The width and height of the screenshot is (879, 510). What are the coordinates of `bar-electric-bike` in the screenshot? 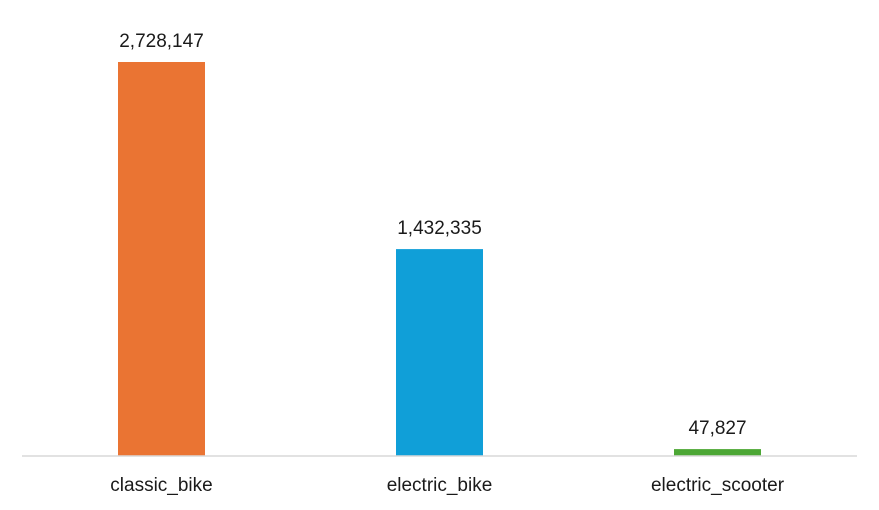 It's located at (439, 352).